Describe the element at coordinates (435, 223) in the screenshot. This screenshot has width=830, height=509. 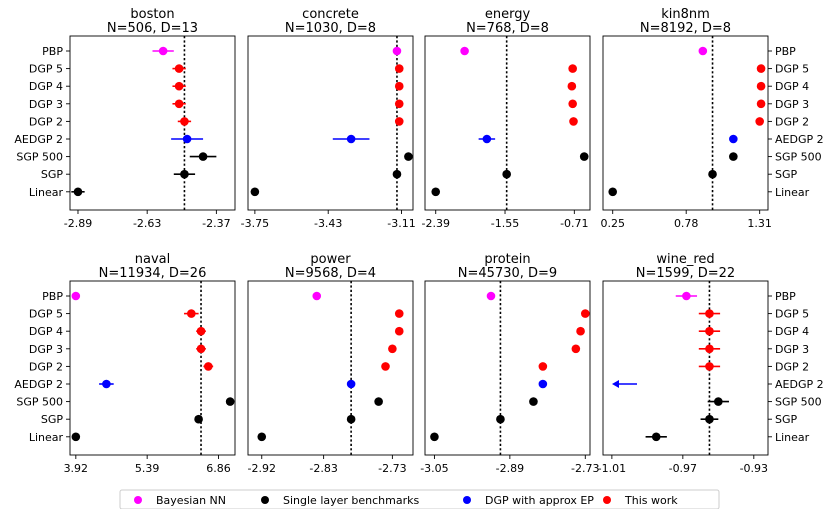
I see `x-tick-label: -2.39` at that location.